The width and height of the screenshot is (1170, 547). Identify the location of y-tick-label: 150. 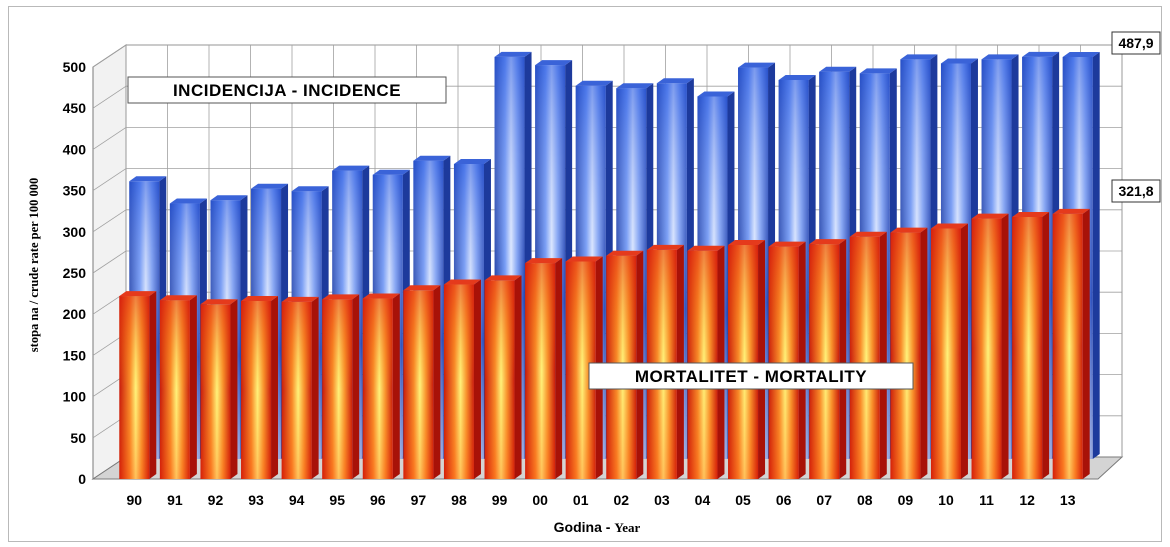
(75, 355).